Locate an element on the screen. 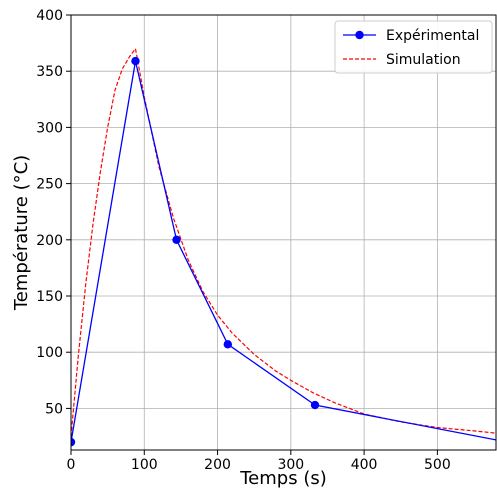 Image resolution: width=497 pixels, height=493 pixels. x-tick-label: 400 is located at coordinates (364, 465).